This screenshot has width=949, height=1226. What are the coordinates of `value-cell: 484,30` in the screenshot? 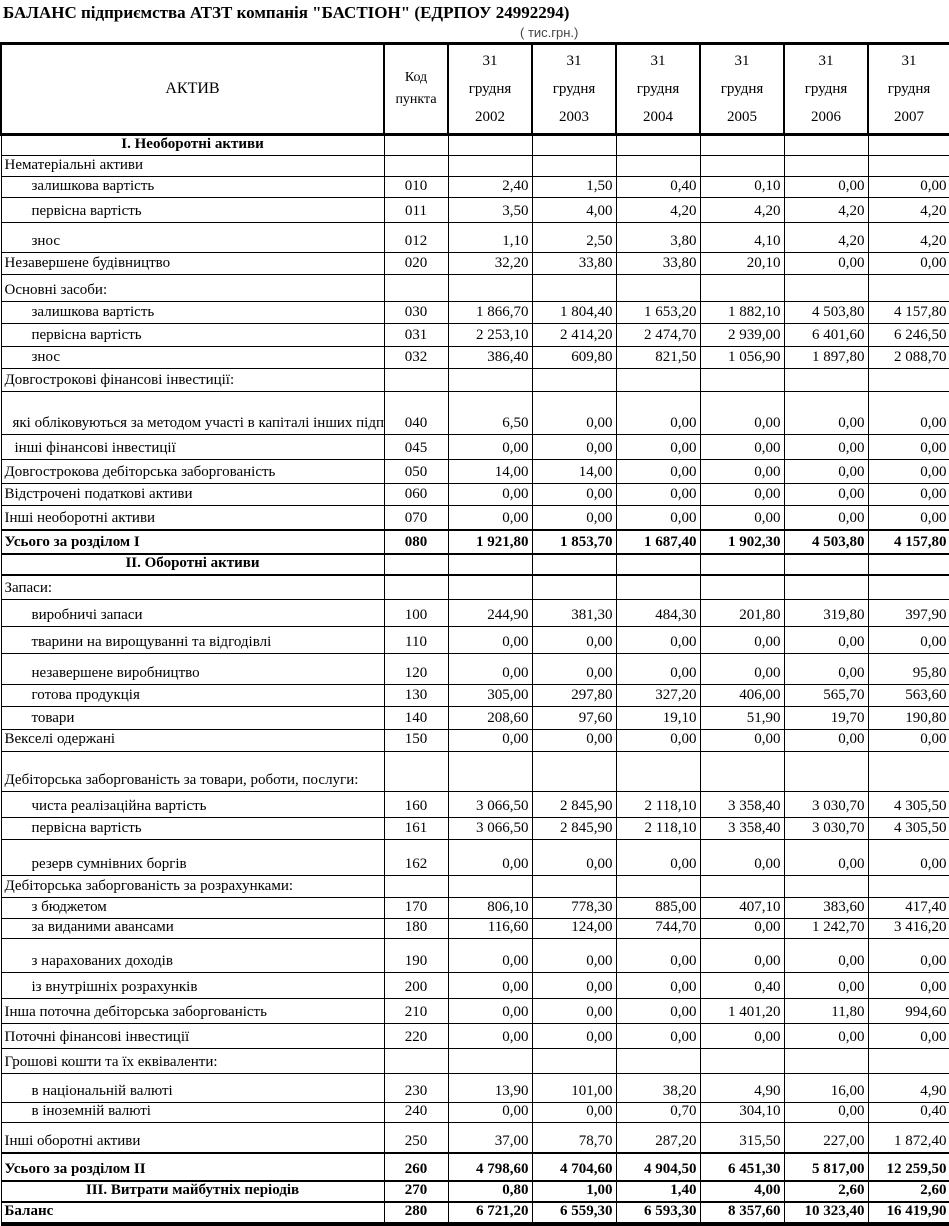 It's located at (658, 613).